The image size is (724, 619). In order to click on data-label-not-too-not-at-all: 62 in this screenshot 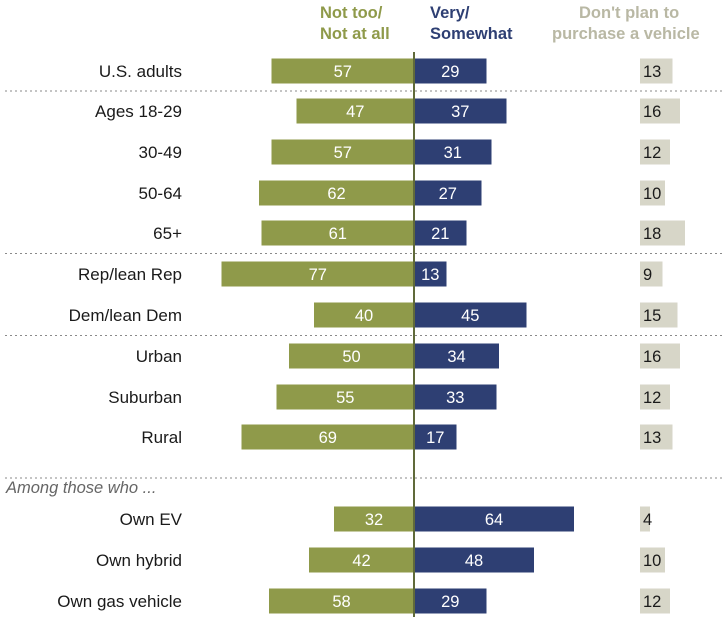, I will do `click(336, 194)`.